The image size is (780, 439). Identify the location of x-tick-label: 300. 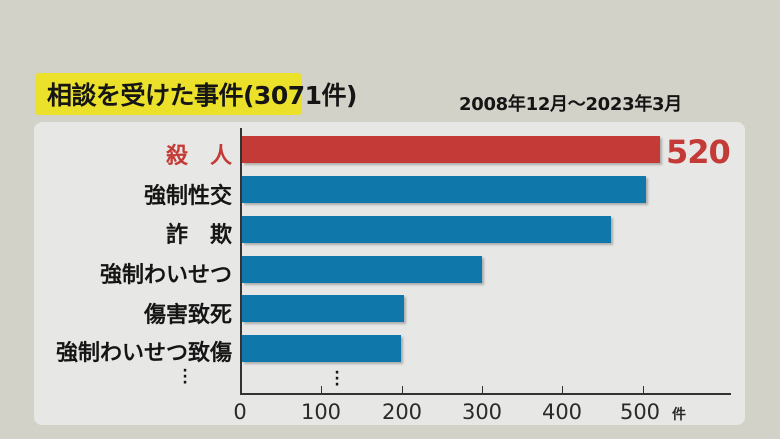
(482, 412).